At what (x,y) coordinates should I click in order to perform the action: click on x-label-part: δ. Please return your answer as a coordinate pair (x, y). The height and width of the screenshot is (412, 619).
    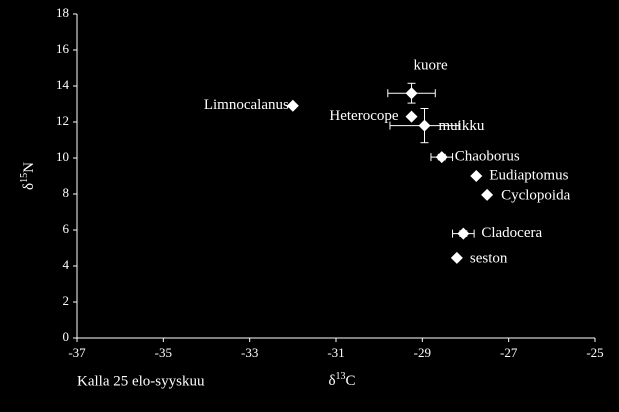
    Looking at the image, I should click on (331, 381).